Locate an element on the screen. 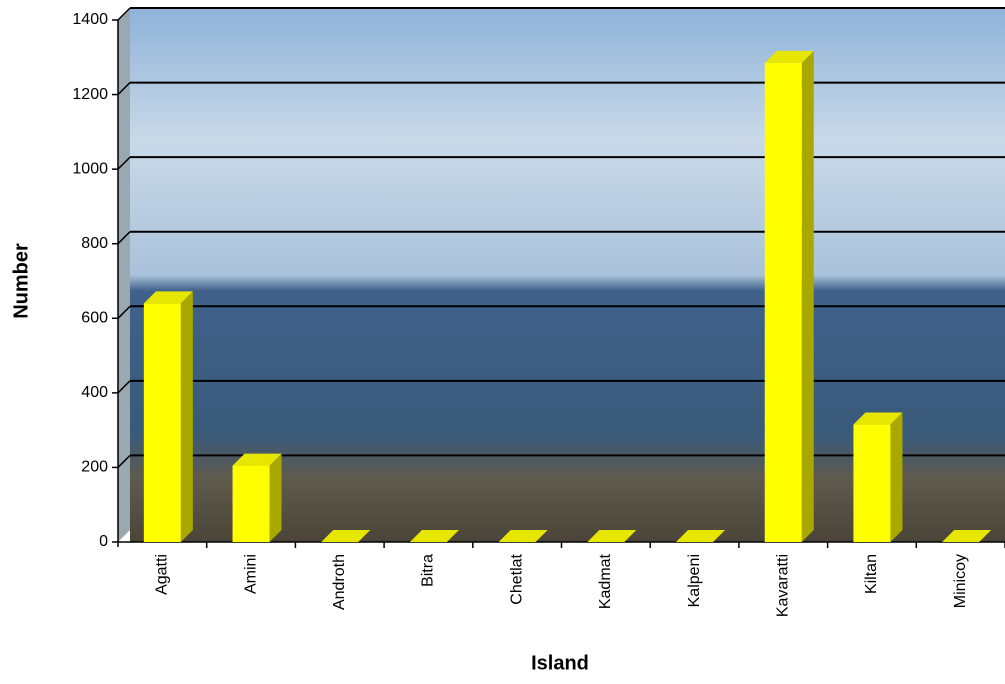 The image size is (1005, 684). x-tick-label: Kadmat is located at coordinates (605, 581).